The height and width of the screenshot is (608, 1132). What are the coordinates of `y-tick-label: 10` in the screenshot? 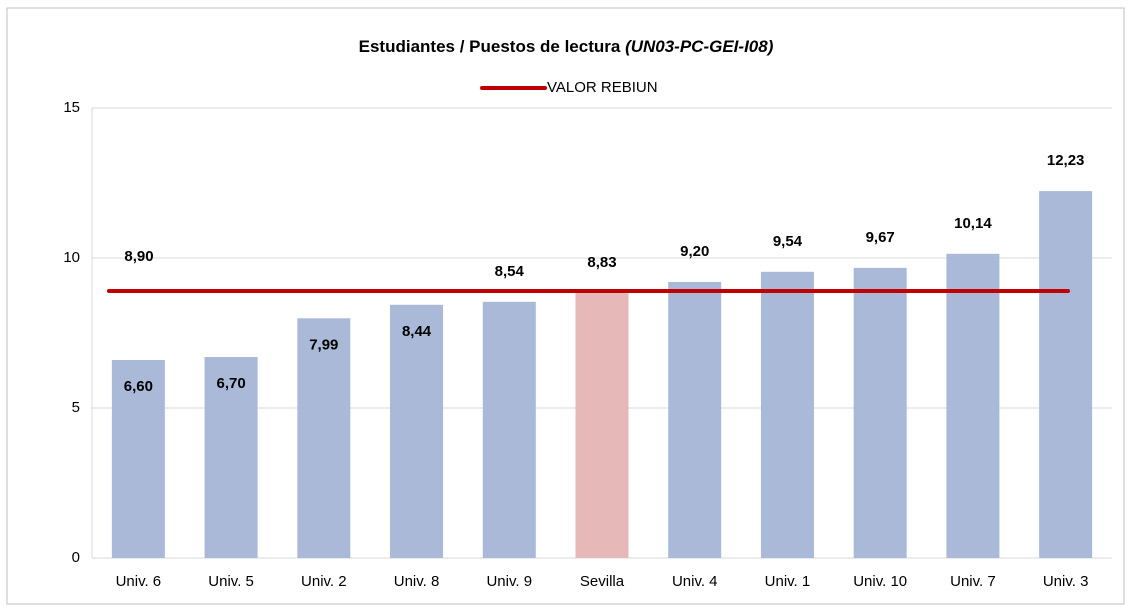 It's located at (71, 257).